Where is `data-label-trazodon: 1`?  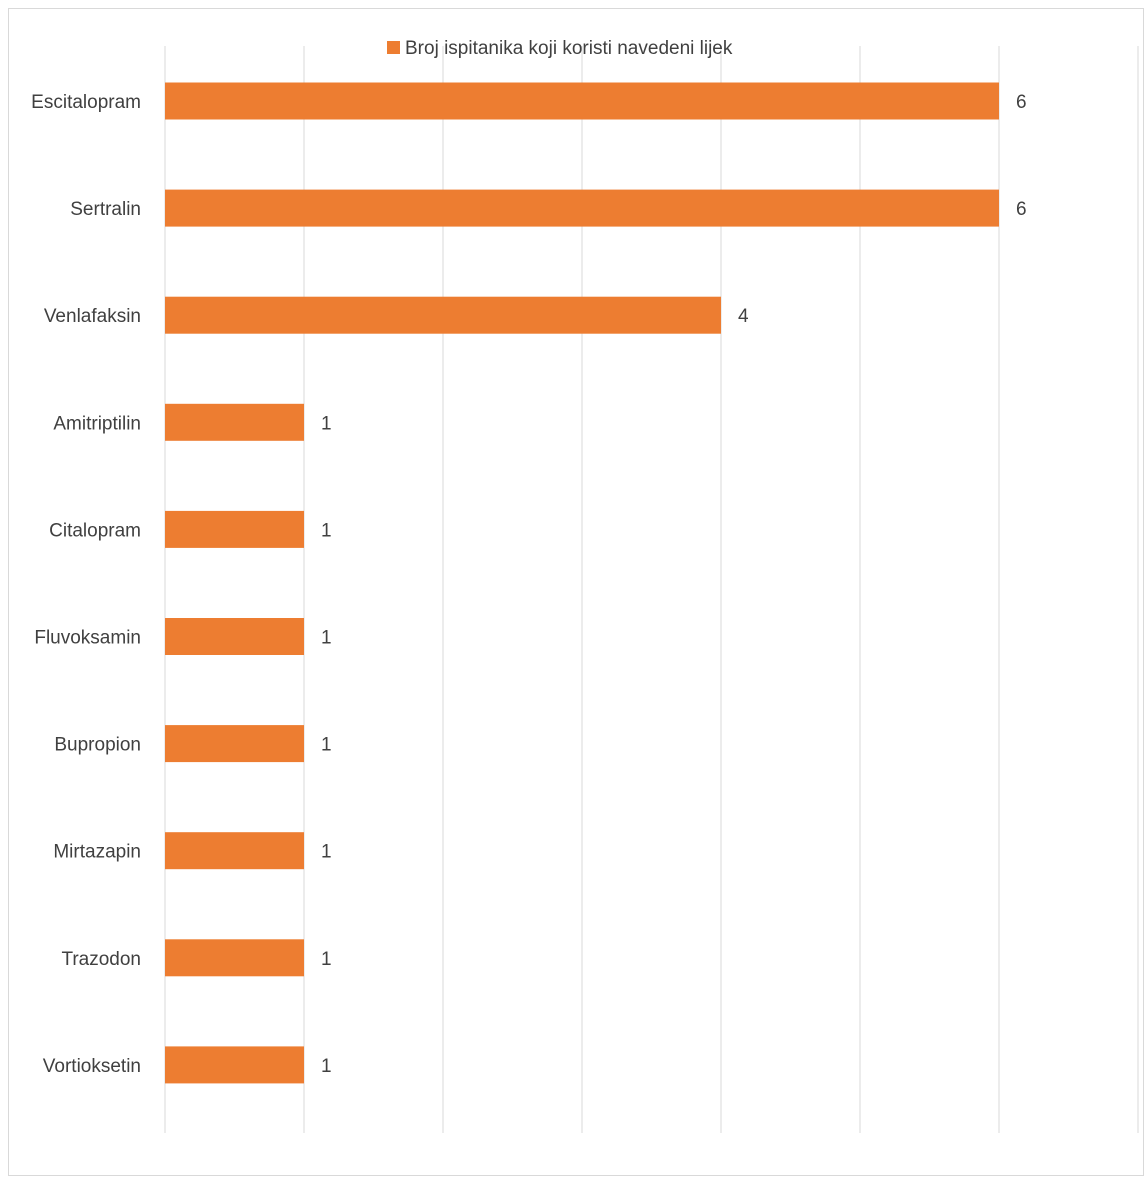
data-label-trazodon: 1 is located at coordinates (326, 959).